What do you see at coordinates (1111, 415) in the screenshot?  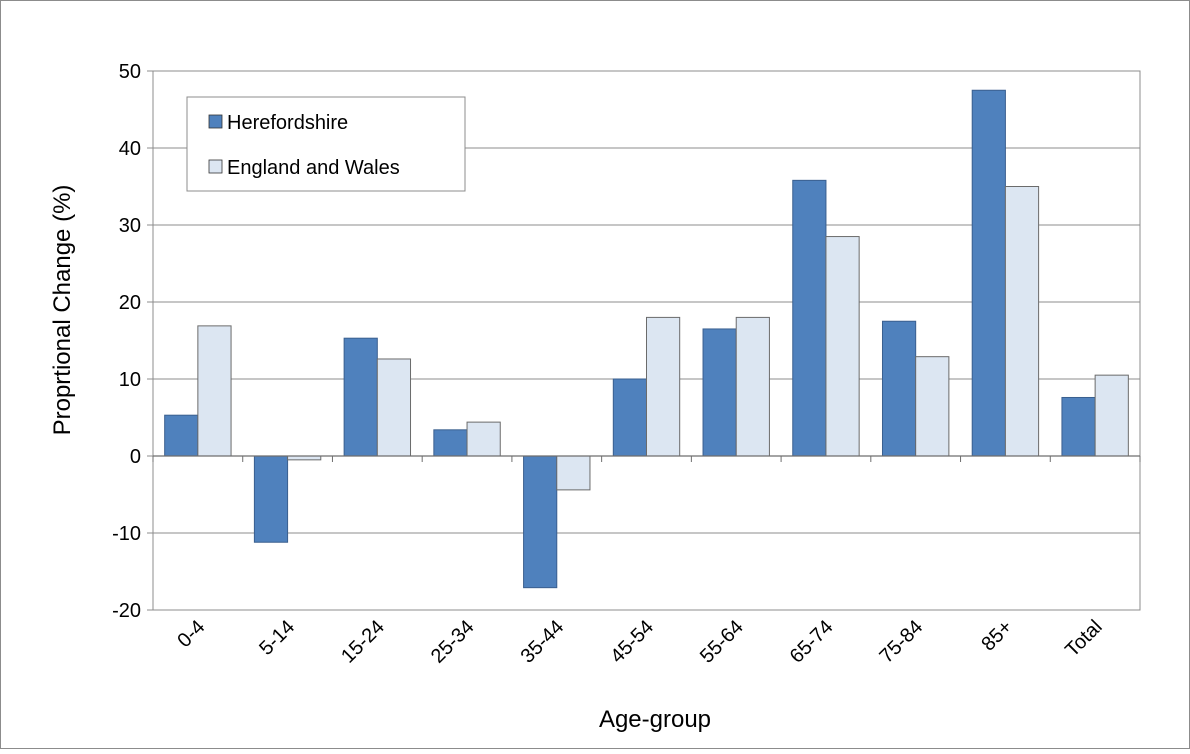 I see `bar-england-and-wales-total` at bounding box center [1111, 415].